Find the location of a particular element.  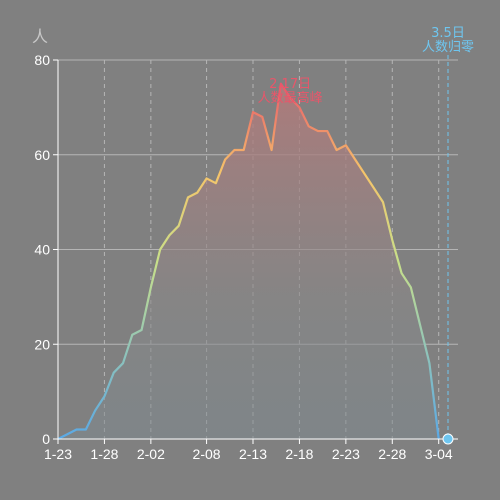

x-tick-label: 1-28 is located at coordinates (104, 454).